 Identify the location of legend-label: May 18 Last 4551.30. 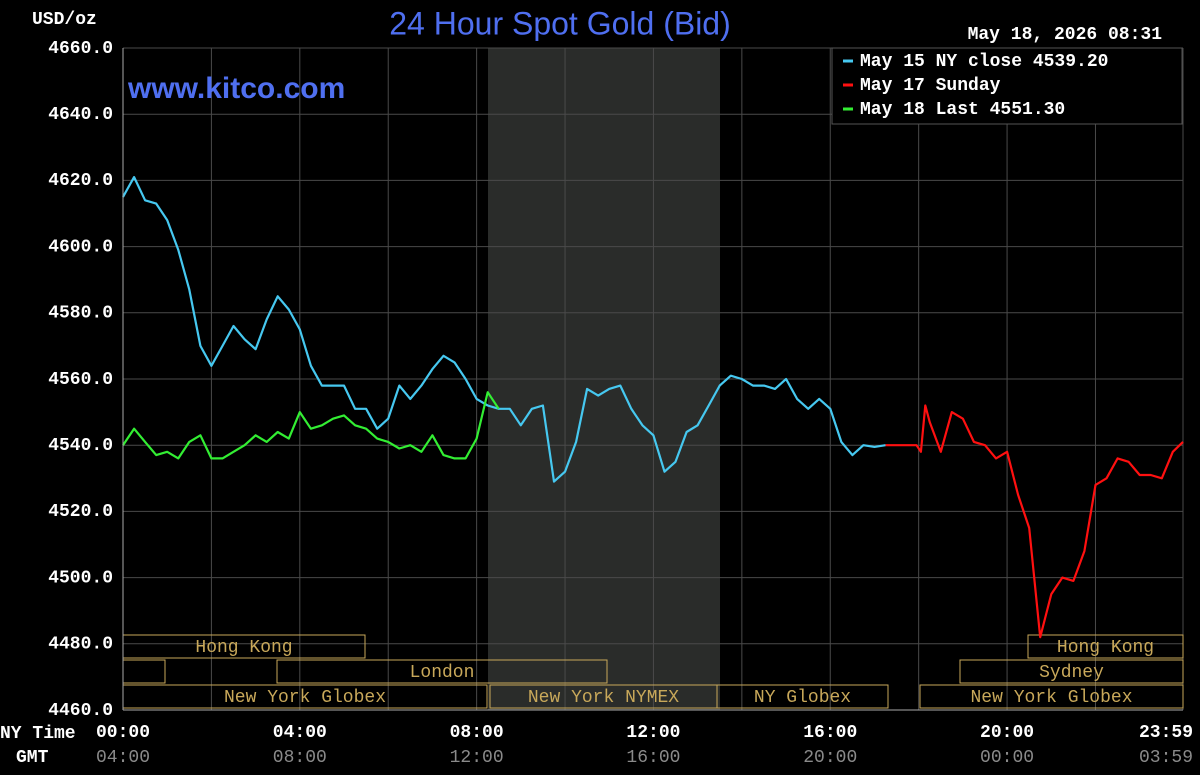
(962, 110).